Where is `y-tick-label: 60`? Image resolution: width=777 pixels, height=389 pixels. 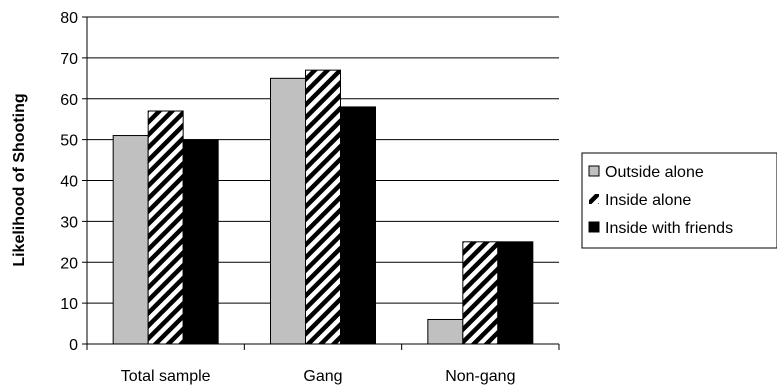 y-tick-label: 60 is located at coordinates (69, 100).